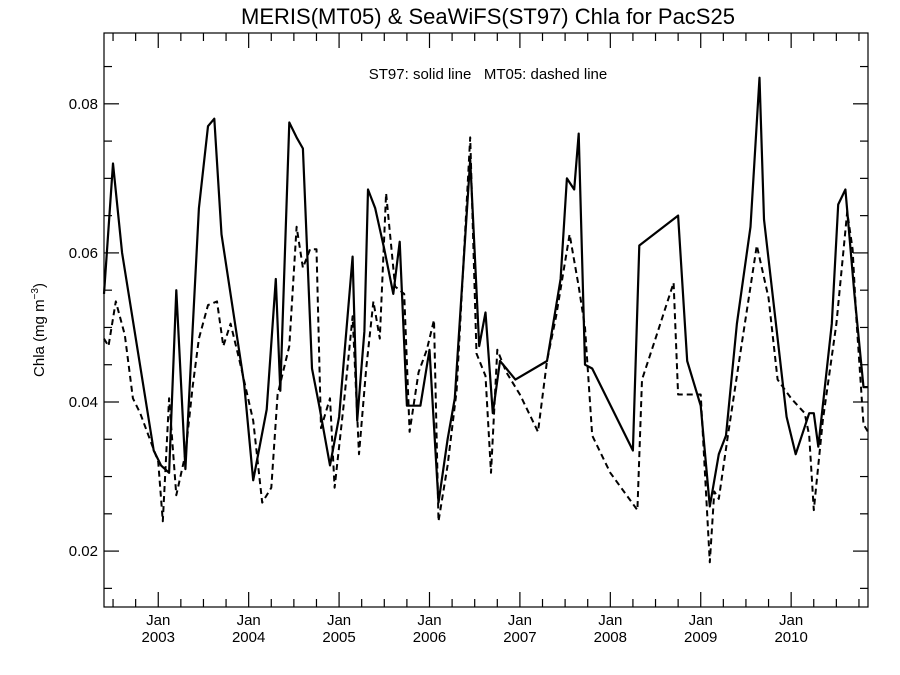 The image size is (900, 675). Describe the element at coordinates (519, 637) in the screenshot. I see `x-tick-label-year: 2007` at that location.